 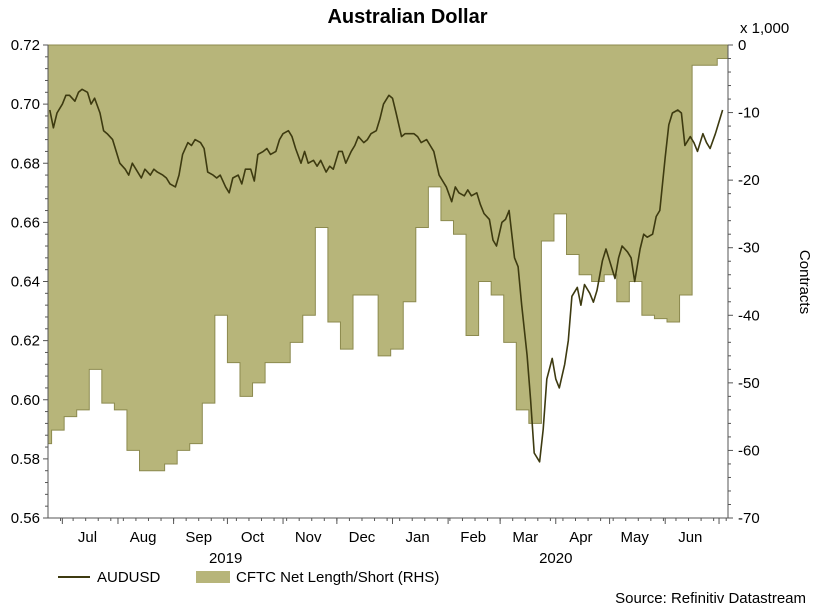 I want to click on left-tick-label: 0.70, so click(x=25, y=104).